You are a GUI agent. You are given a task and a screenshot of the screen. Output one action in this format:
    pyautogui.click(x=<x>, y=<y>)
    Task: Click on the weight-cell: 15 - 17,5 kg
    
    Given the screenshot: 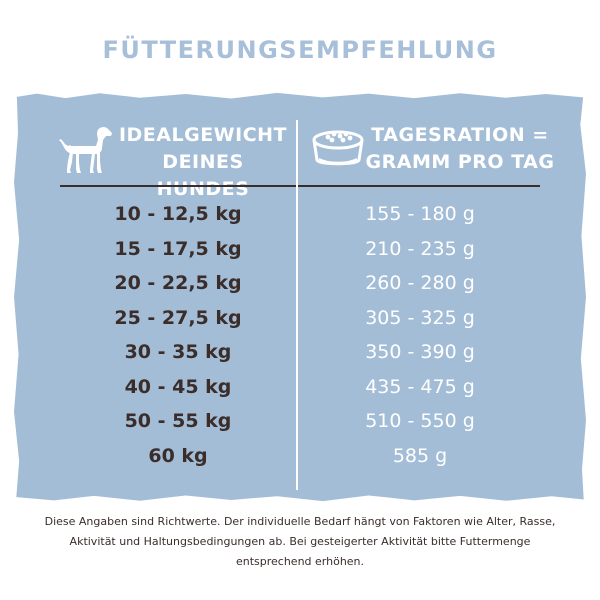 What is the action you would take?
    pyautogui.click(x=178, y=248)
    